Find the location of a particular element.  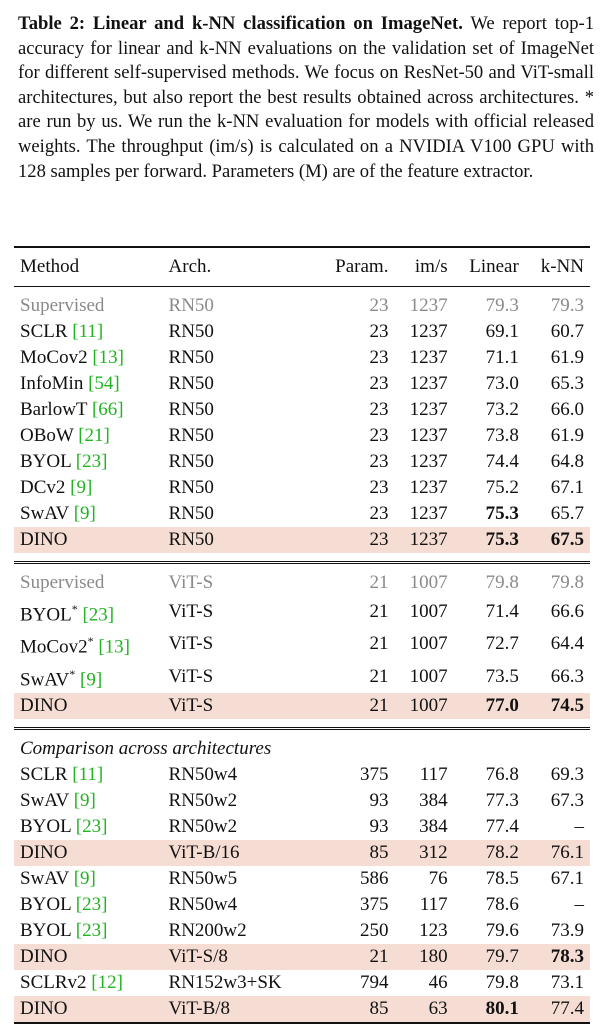

knn-cell: 60.7 is located at coordinates (567, 331).